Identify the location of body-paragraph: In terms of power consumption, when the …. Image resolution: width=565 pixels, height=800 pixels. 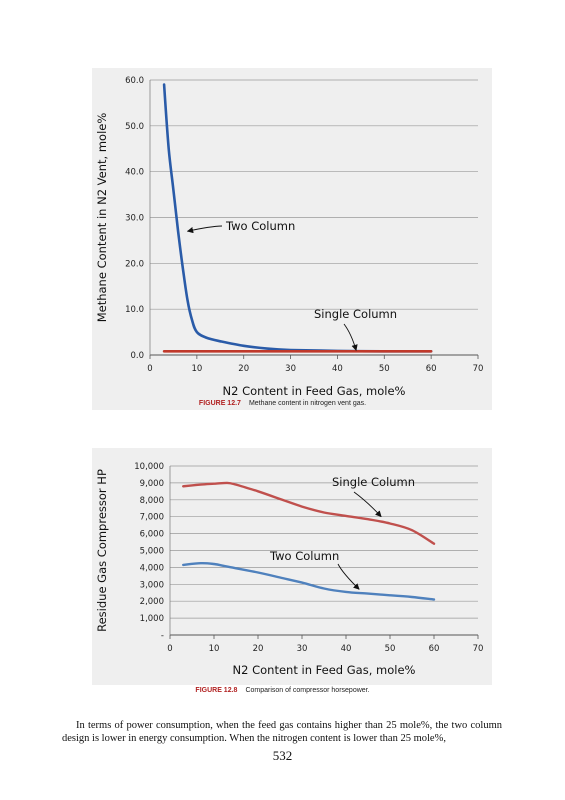
(282, 731).